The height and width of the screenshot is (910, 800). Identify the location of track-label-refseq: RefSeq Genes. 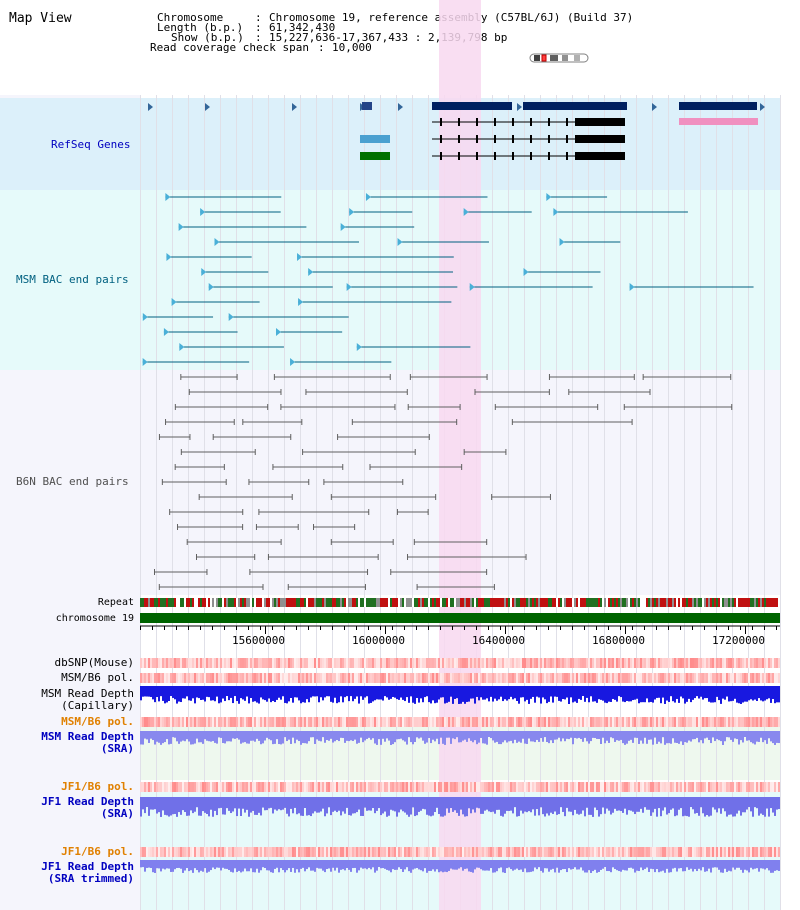
(91, 144).